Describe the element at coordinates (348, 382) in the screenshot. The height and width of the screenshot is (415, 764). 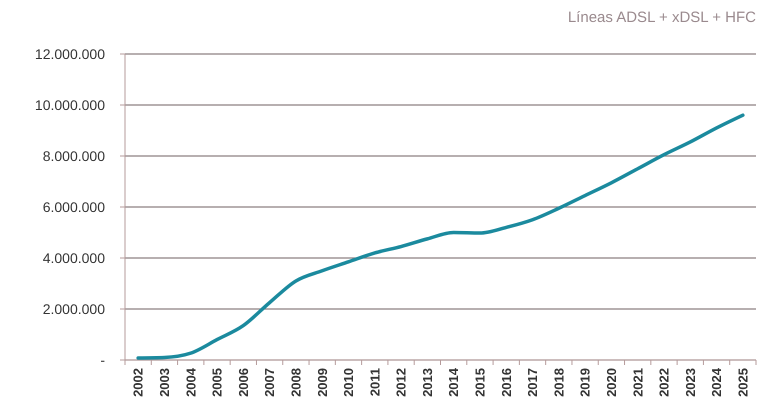
I see `x-tick-label: 2010` at that location.